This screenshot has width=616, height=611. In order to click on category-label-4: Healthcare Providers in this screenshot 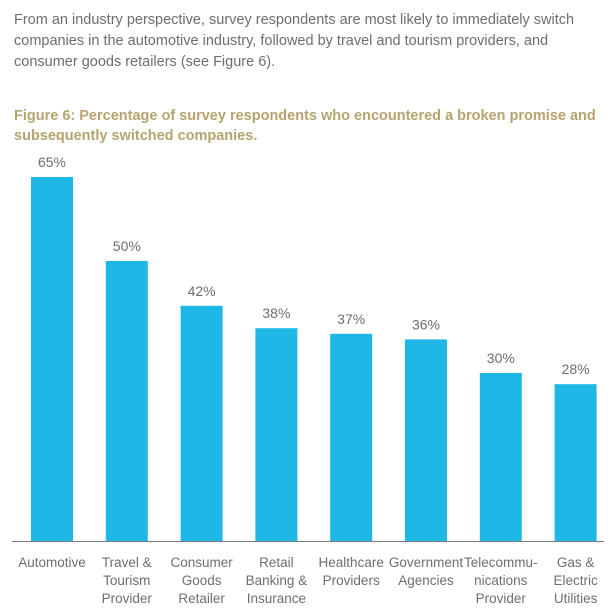, I will do `click(351, 571)`.